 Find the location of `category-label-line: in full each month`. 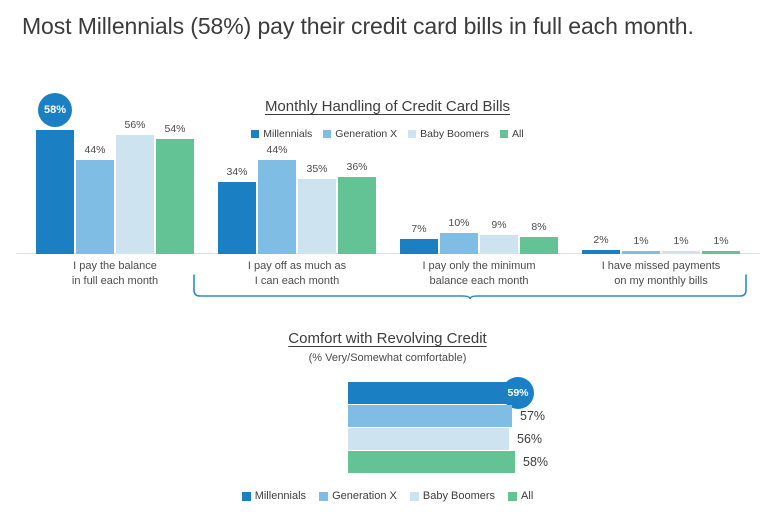

category-label-line: in full each month is located at coordinates (115, 281).